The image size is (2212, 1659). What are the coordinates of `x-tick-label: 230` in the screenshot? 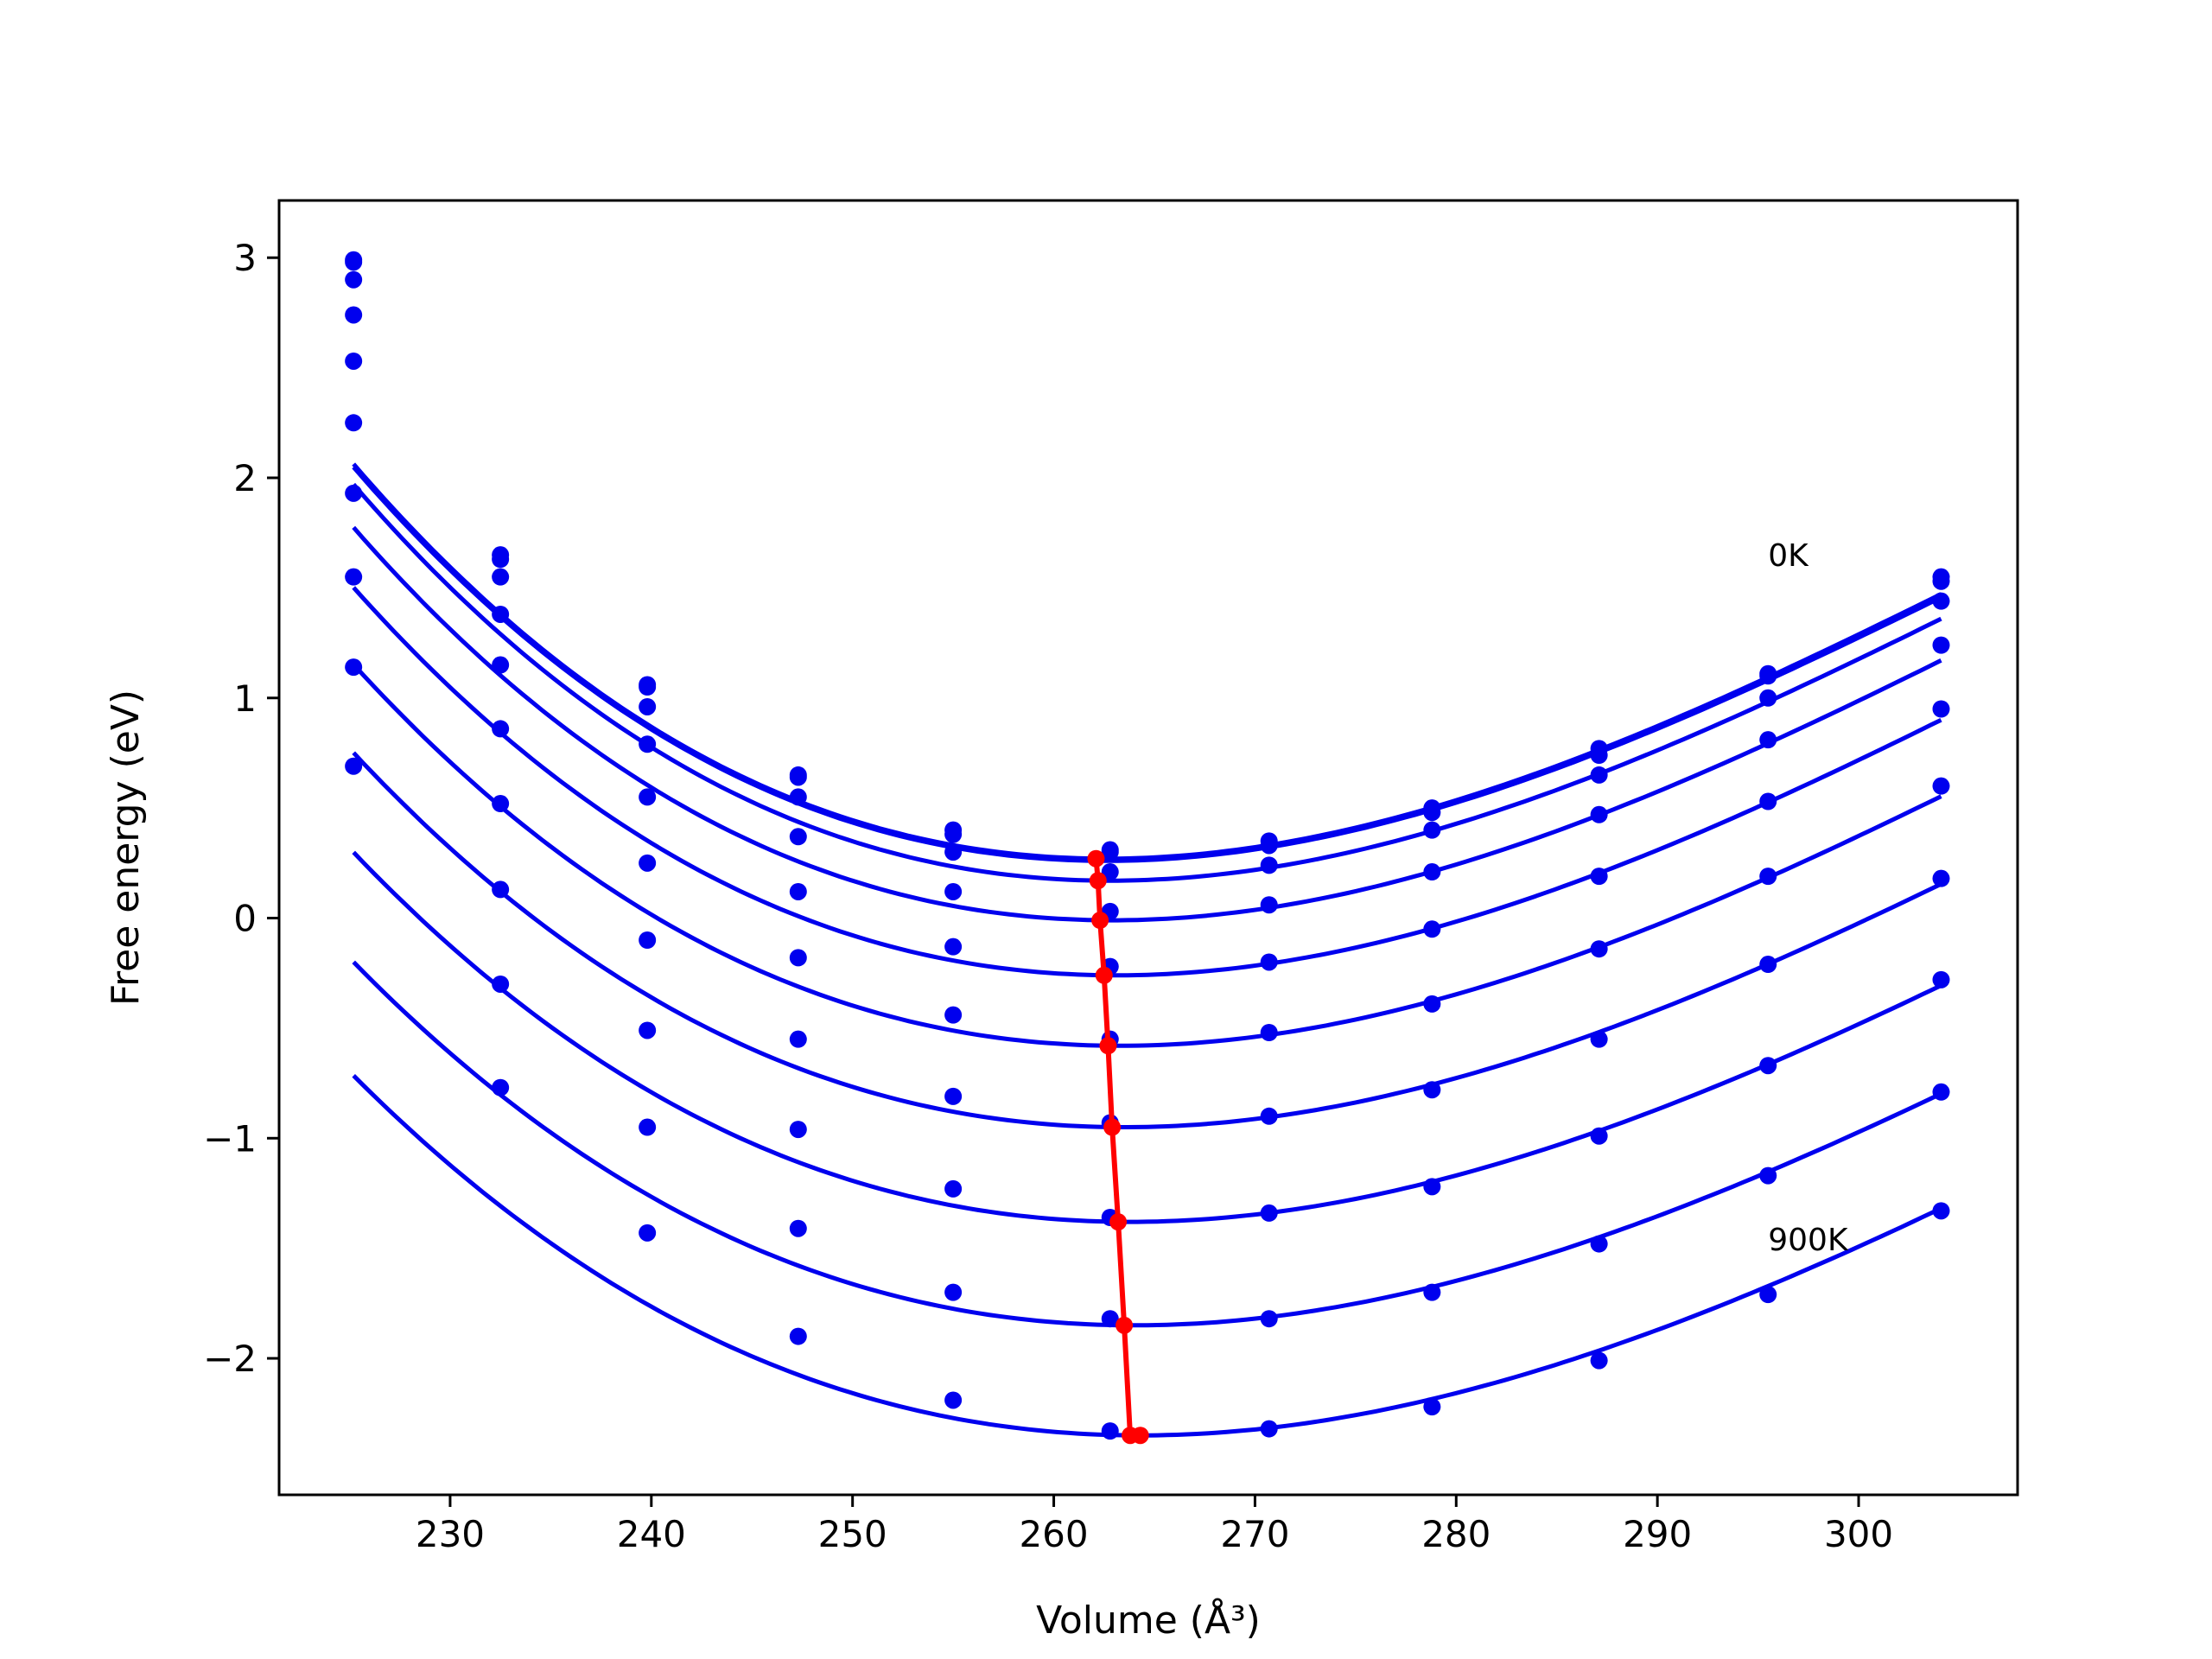 It's located at (450, 1534).